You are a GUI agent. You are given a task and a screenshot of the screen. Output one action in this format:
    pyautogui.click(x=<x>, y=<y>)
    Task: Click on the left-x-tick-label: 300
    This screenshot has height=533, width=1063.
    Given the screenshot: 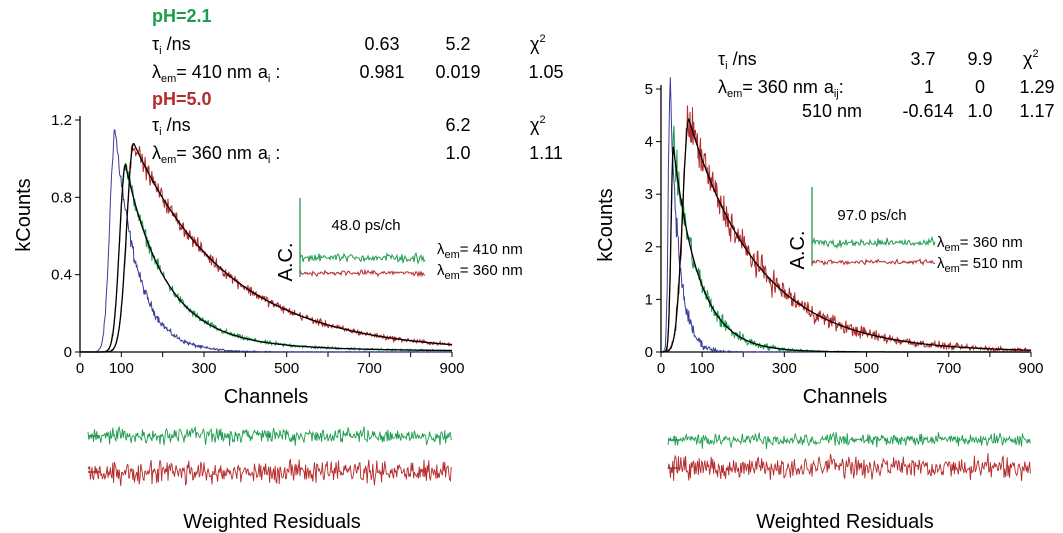 What is the action you would take?
    pyautogui.click(x=203, y=368)
    